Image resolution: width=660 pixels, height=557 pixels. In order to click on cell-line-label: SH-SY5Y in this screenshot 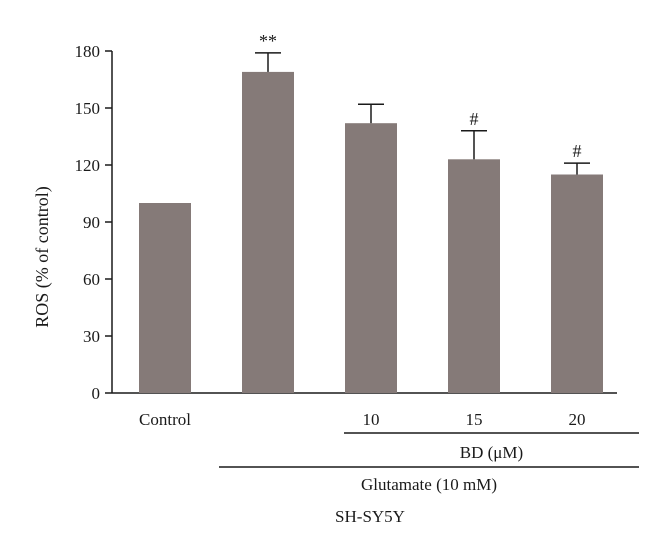, I will do `click(370, 516)`.